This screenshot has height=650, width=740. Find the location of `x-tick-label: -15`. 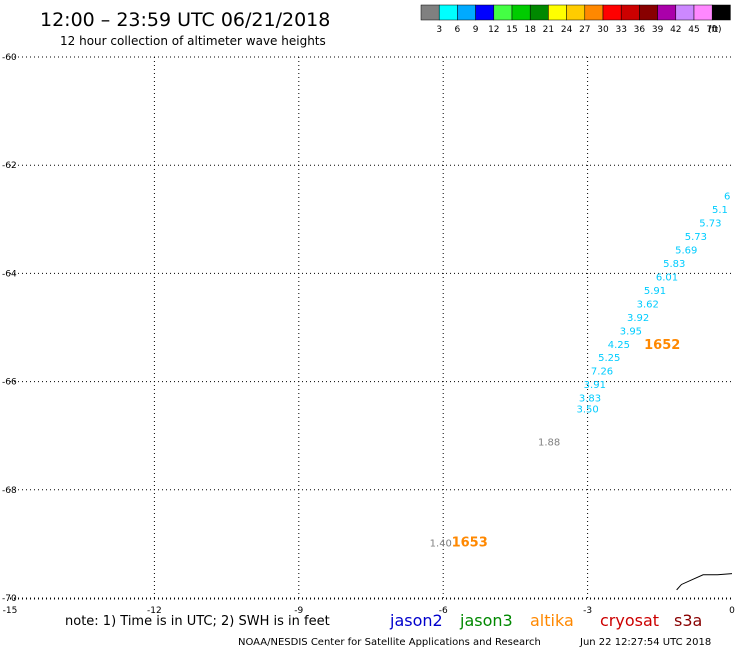

x-tick-label: -15 is located at coordinates (10, 611).